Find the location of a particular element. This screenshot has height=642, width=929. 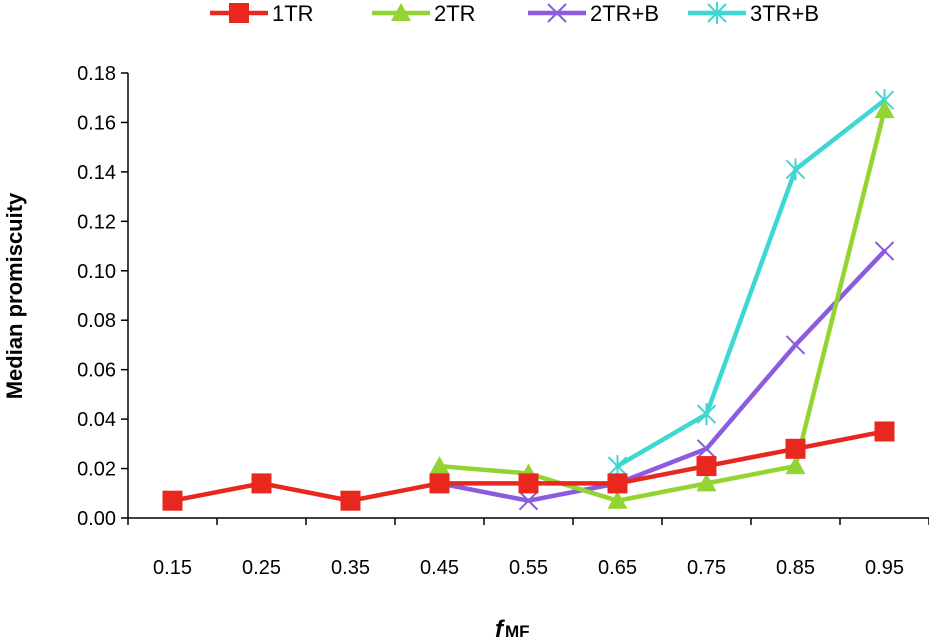

y-tick-label: 0.08 is located at coordinates (96, 321).